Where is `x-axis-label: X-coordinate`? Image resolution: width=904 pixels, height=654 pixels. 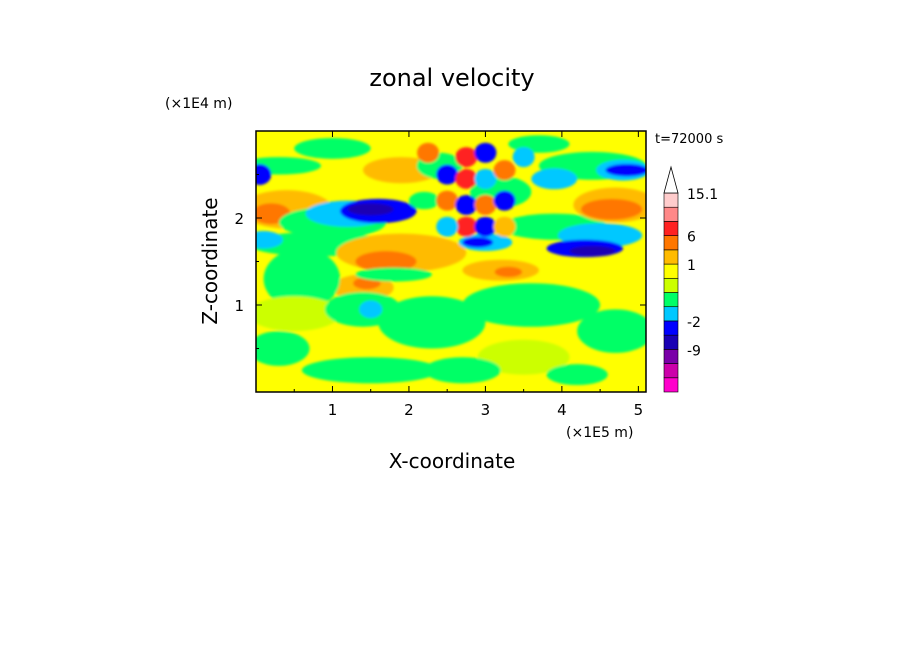 x-axis-label: X-coordinate is located at coordinates (452, 461).